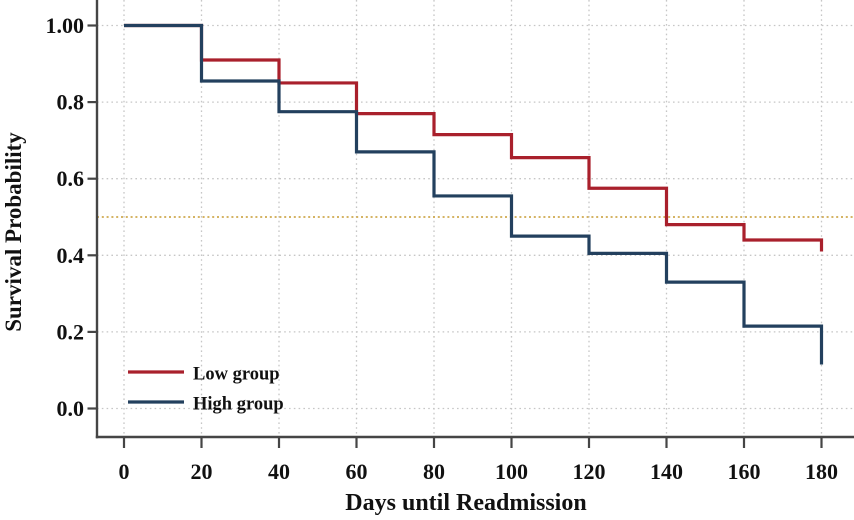  I want to click on y-tick-label: 0.8, so click(71, 102).